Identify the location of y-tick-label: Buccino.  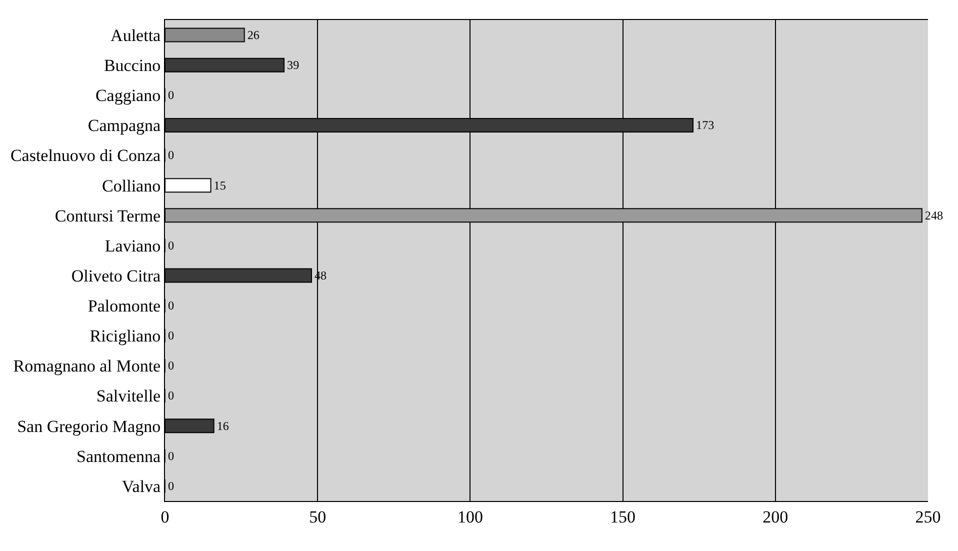
(132, 66).